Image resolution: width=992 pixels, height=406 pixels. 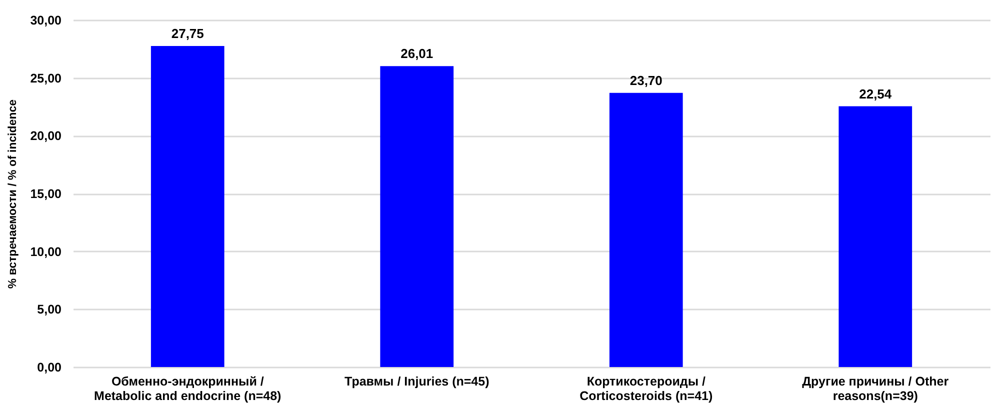 I want to click on x-tick-label: Кортикостероиды / Corticosteroids (n=41), so click(x=646, y=388).